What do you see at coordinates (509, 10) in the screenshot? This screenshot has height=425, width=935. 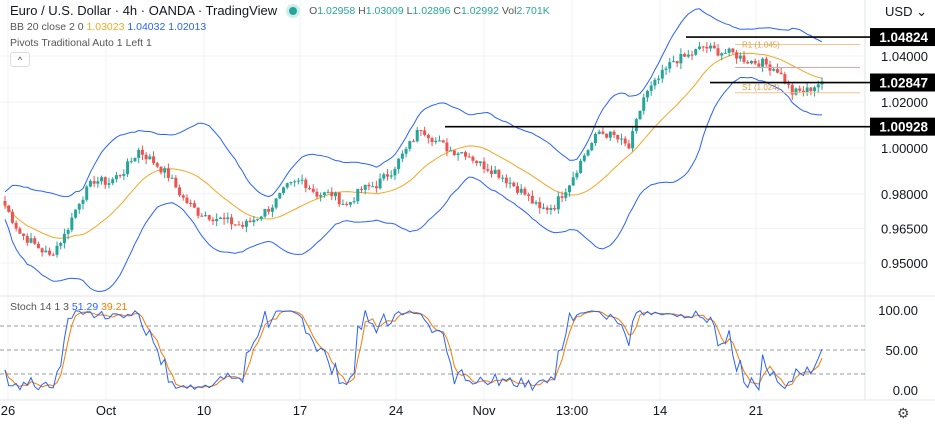 I see `vol-label: Vol` at bounding box center [509, 10].